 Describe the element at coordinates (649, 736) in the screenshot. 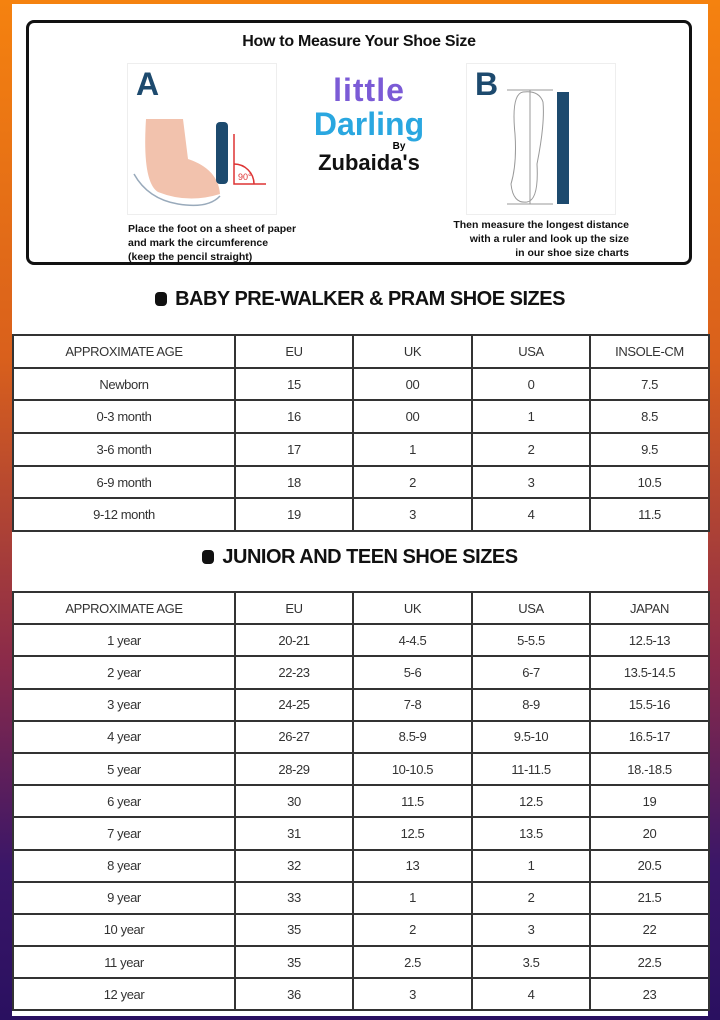

I see `table-cell: 16.5-17` at that location.